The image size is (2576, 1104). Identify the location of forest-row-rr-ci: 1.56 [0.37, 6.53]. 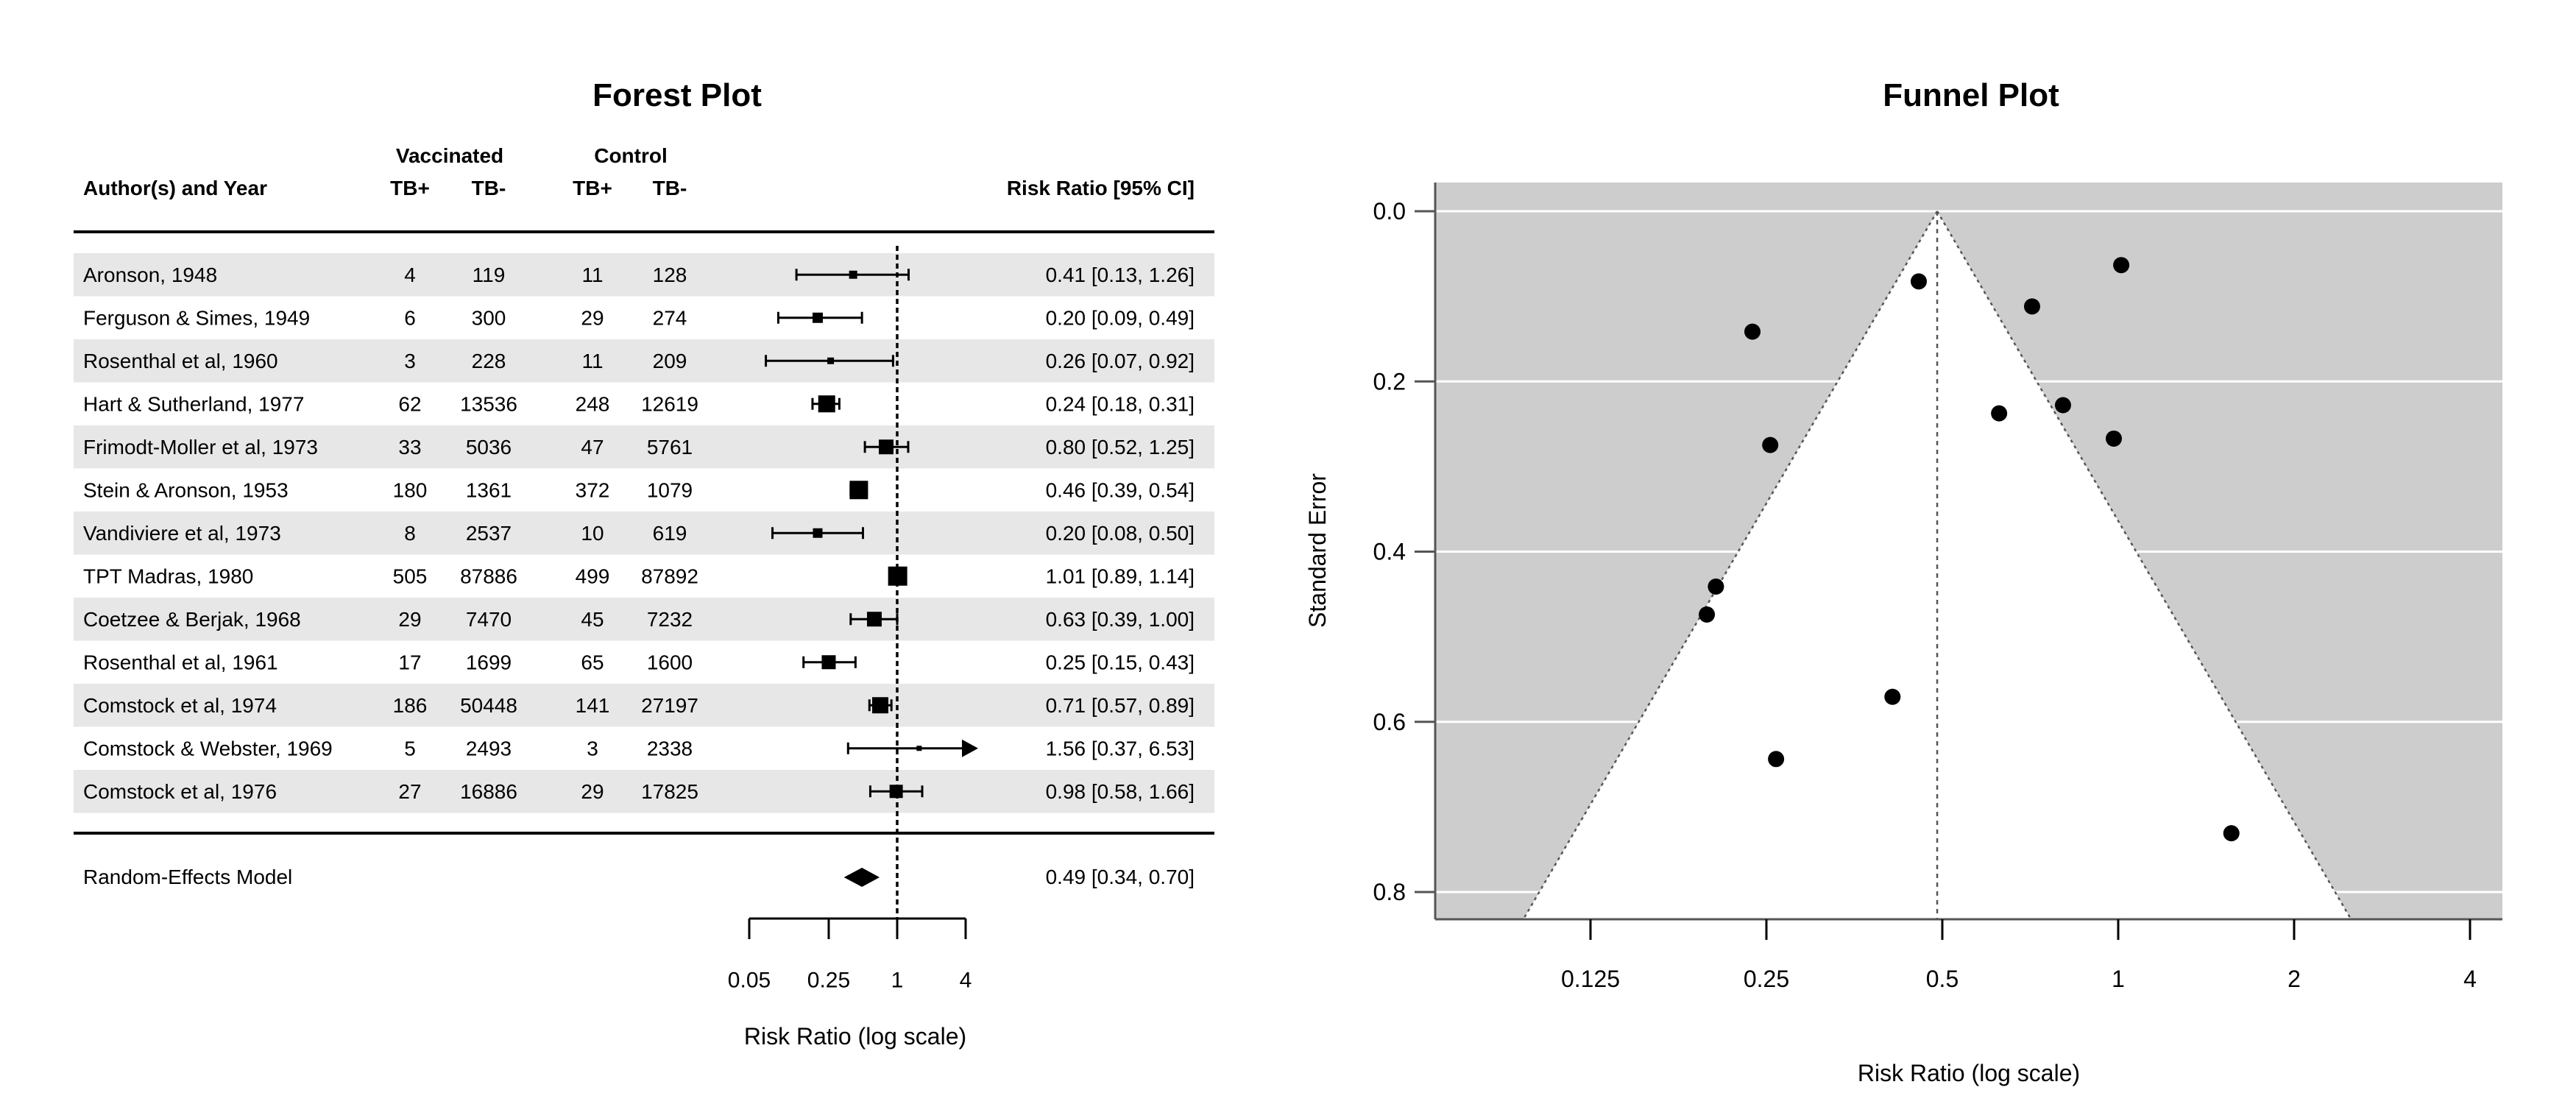
(1120, 748).